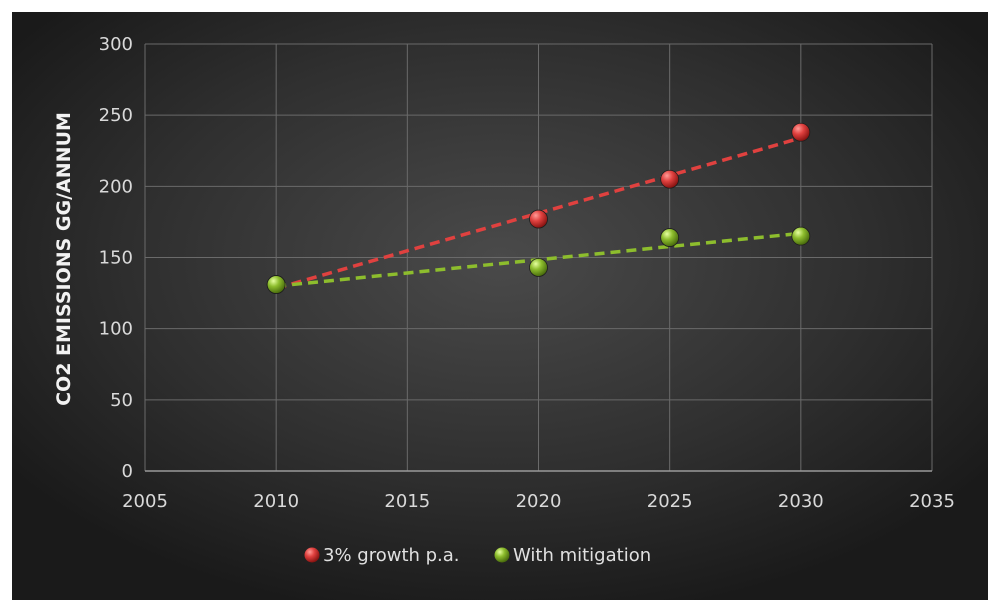 The image size is (1000, 612). I want to click on y-tick-label: 50, so click(121, 400).